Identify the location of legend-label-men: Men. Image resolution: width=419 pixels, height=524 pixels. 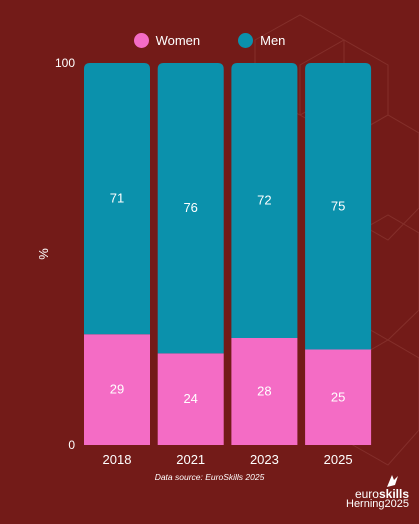
(273, 40).